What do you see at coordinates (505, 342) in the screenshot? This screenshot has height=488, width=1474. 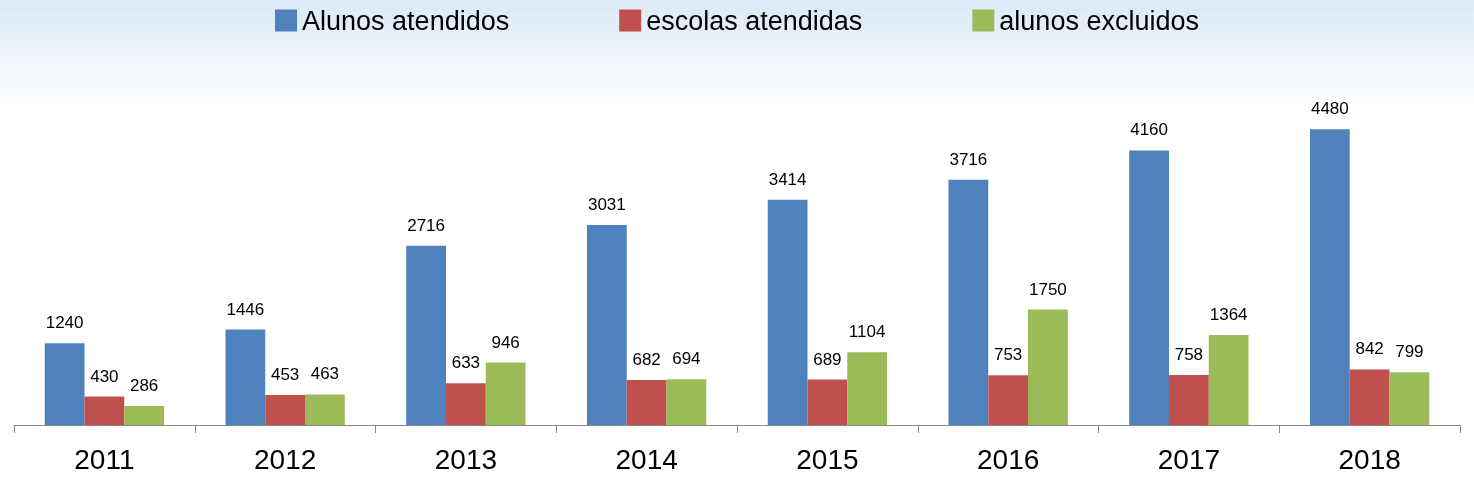 I see `data-label: 946` at bounding box center [505, 342].